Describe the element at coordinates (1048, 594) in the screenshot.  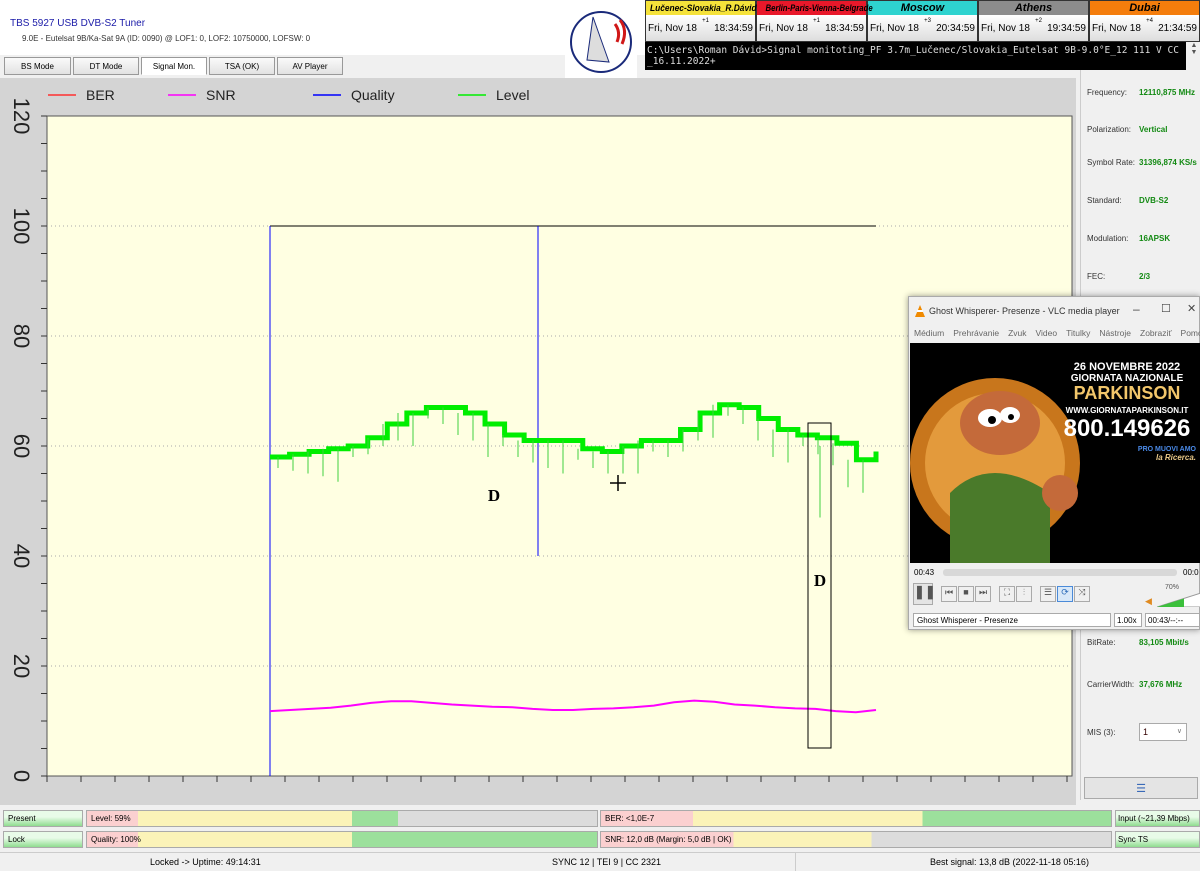
I see `playlist-button: ☰` at that location.